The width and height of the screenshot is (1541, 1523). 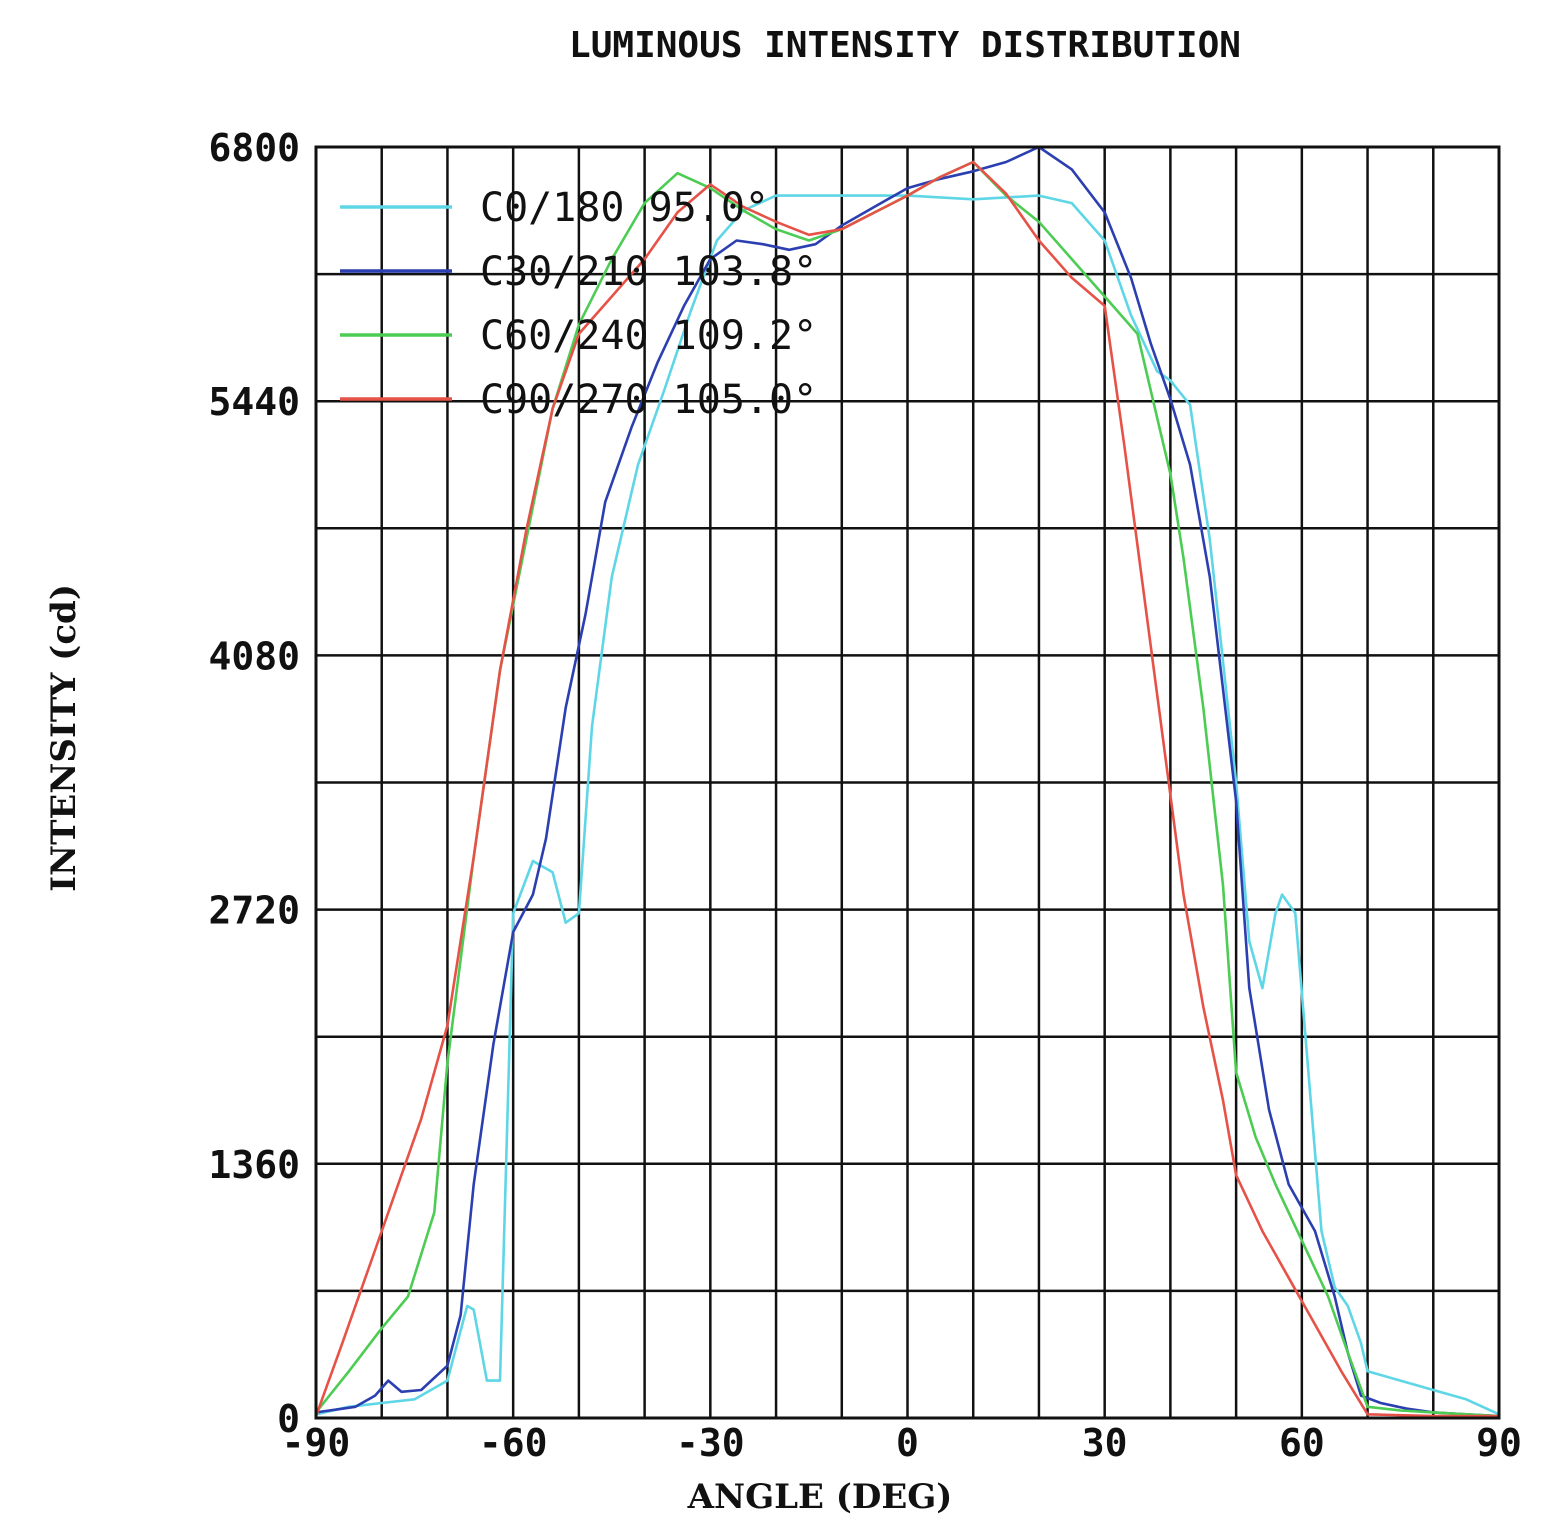 What do you see at coordinates (64, 738) in the screenshot?
I see `y-axis-label: INTENSITY (cd)` at bounding box center [64, 738].